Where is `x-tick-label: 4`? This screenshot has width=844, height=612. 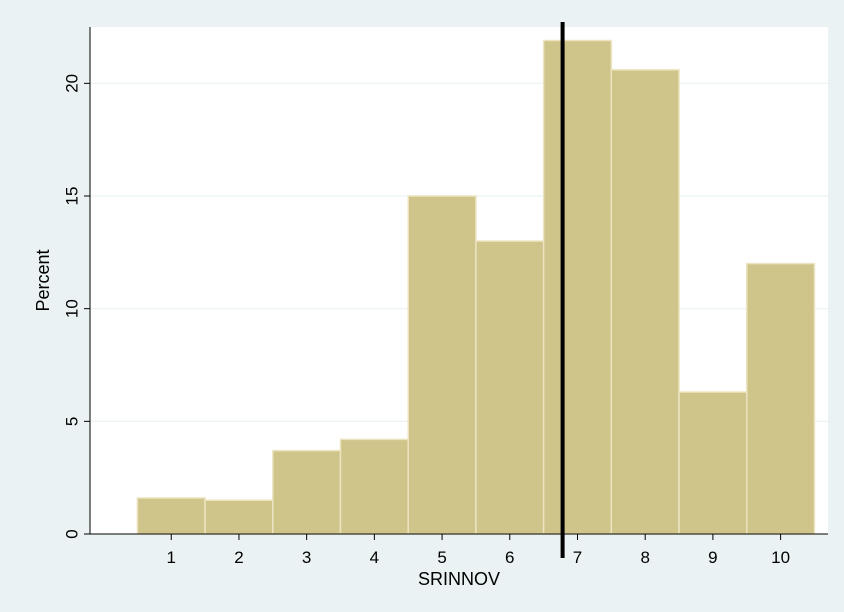 x-tick-label: 4 is located at coordinates (374, 557).